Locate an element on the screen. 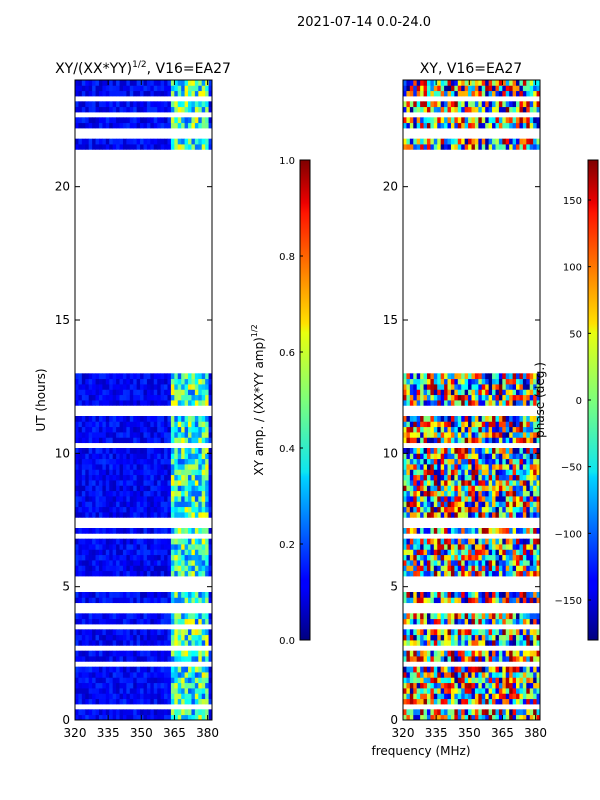  colorbar-tick-label: 0.8 is located at coordinates (287, 257).